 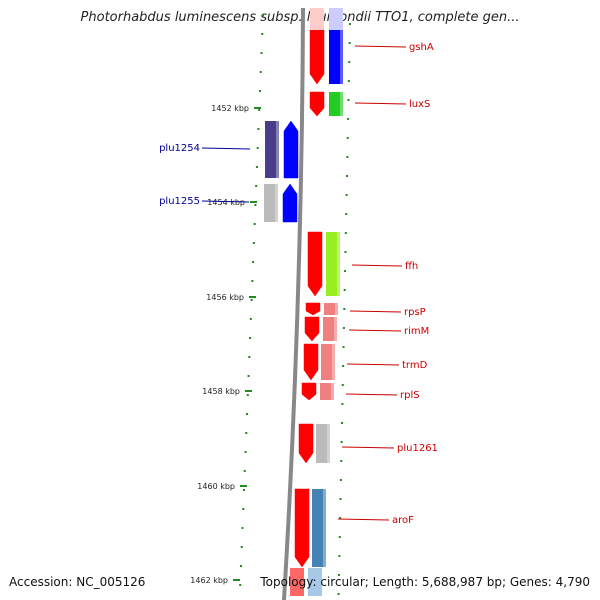 What do you see at coordinates (336, 104) in the screenshot?
I see `gene-pair-luxS` at bounding box center [336, 104].